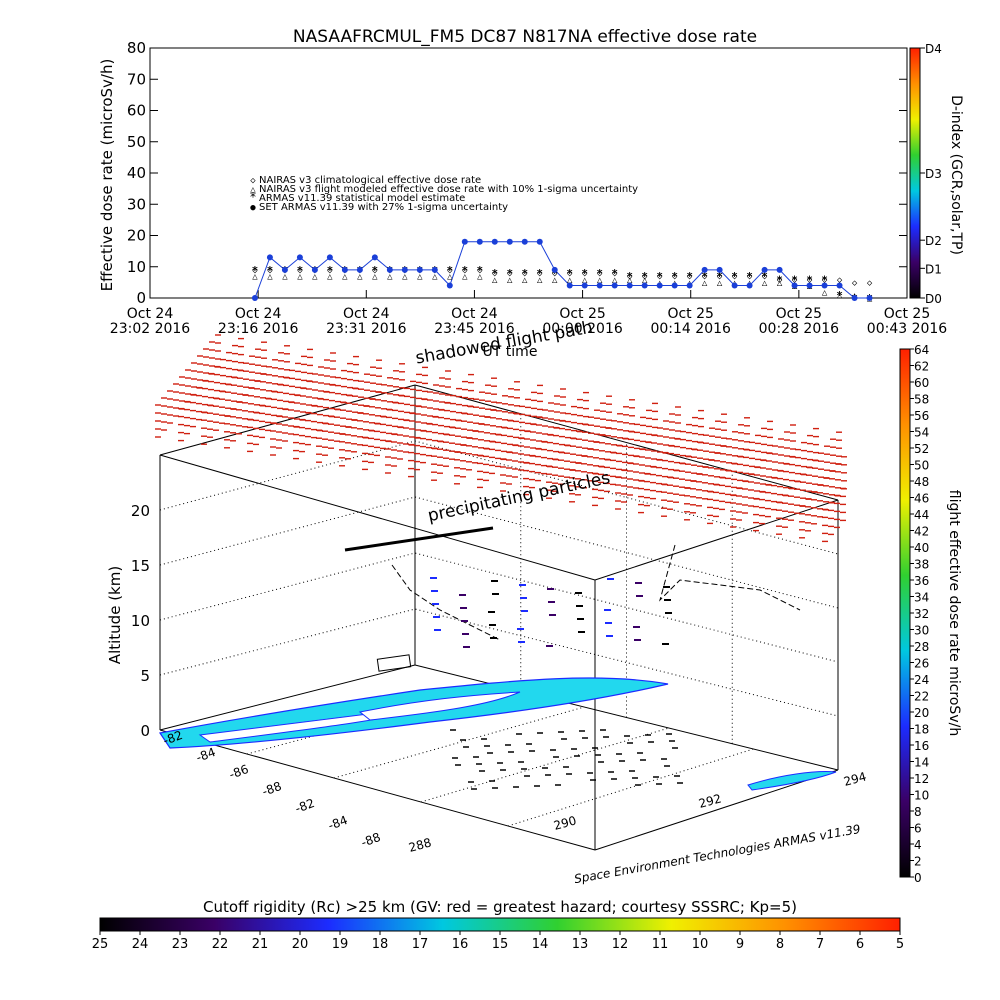  Describe the element at coordinates (921, 796) in the screenshot. I see `flight-dose-tick-label: 10` at that location.